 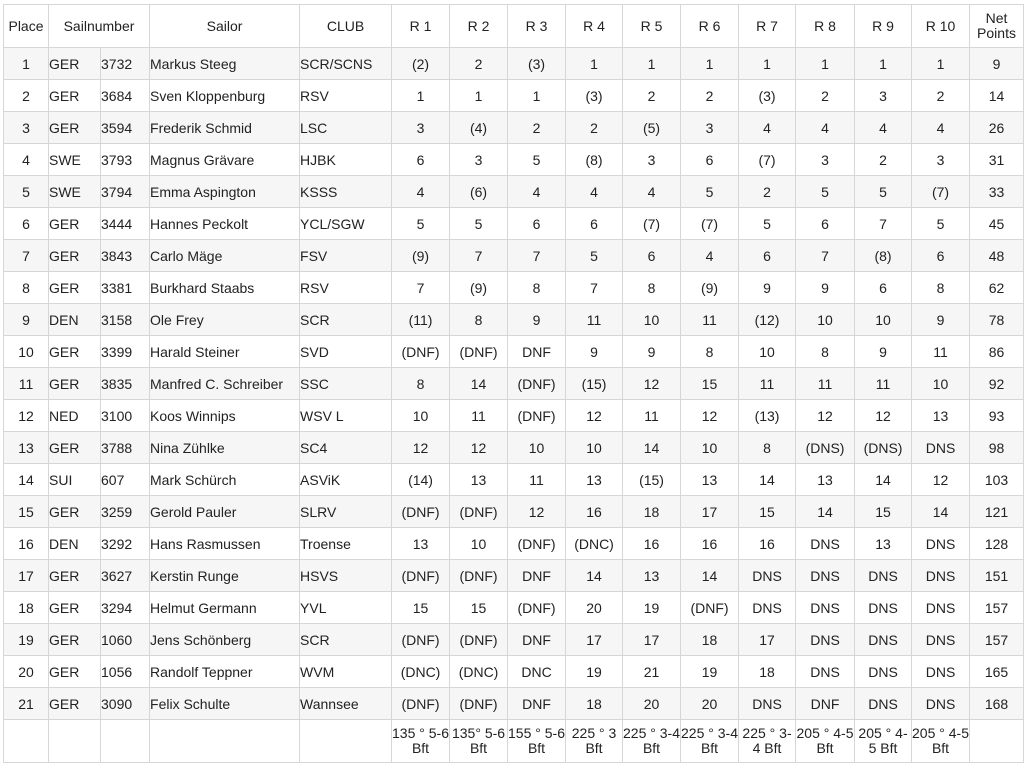 What do you see at coordinates (537, 415) in the screenshot?
I see `race-3-cell: (DNF)` at bounding box center [537, 415].